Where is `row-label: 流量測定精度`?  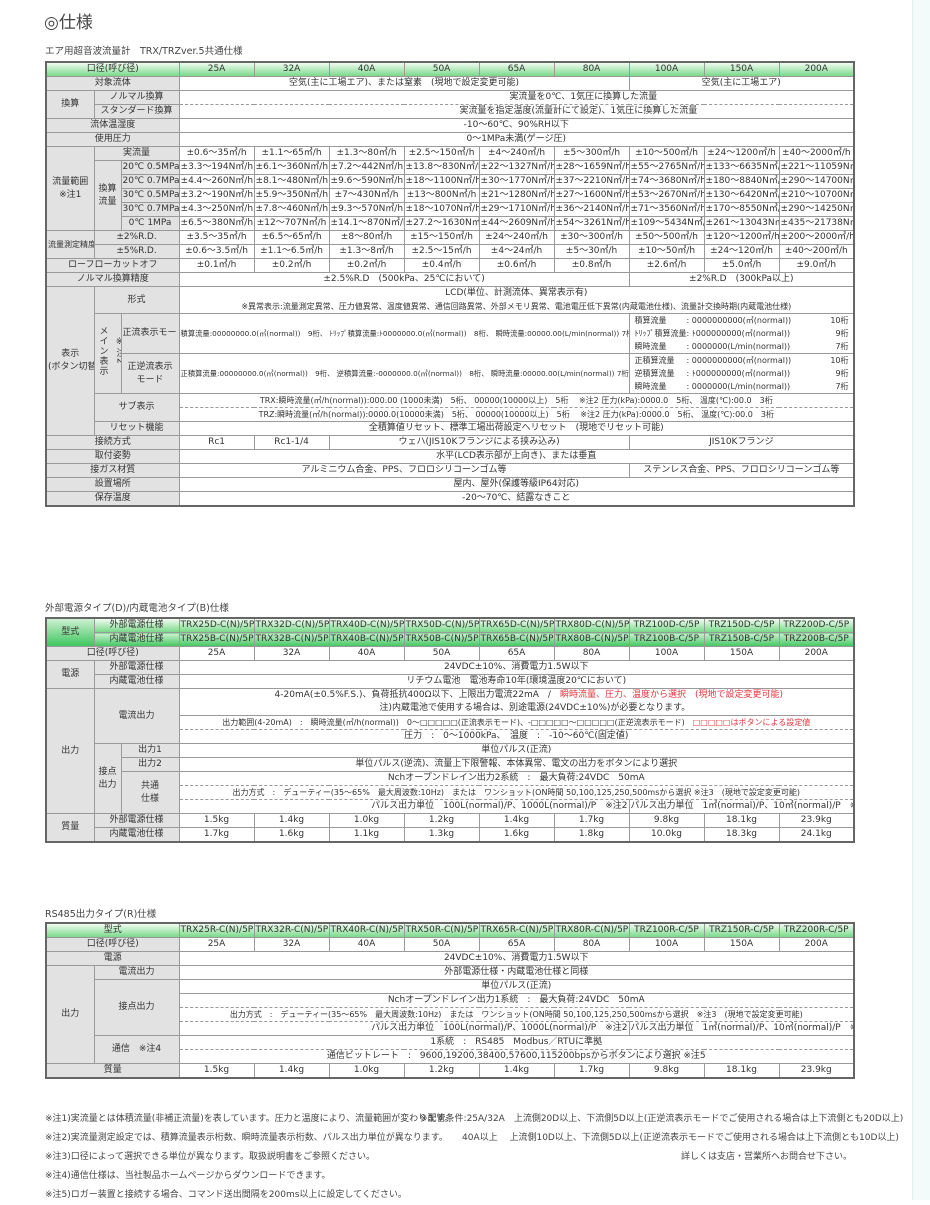 row-label: 流量測定精度 is located at coordinates (70, 244).